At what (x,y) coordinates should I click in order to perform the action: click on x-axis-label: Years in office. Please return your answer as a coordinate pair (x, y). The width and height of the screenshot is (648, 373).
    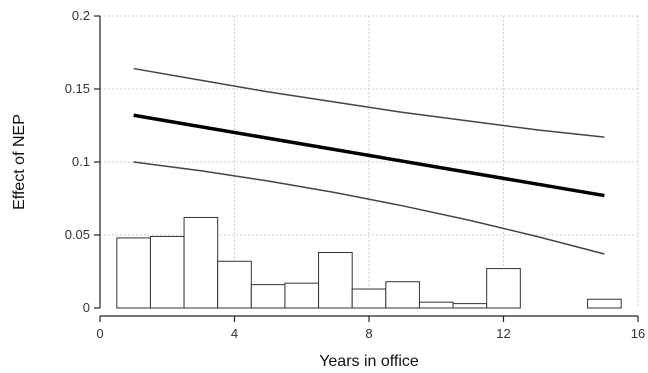
    Looking at the image, I should click on (369, 361).